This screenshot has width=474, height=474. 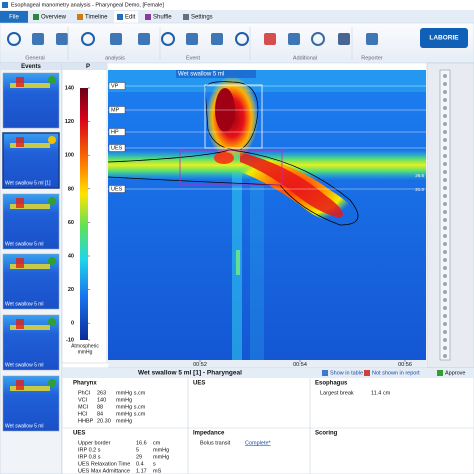 What do you see at coordinates (94, 443) in the screenshot?
I see `metric-text: Upper border` at bounding box center [94, 443].